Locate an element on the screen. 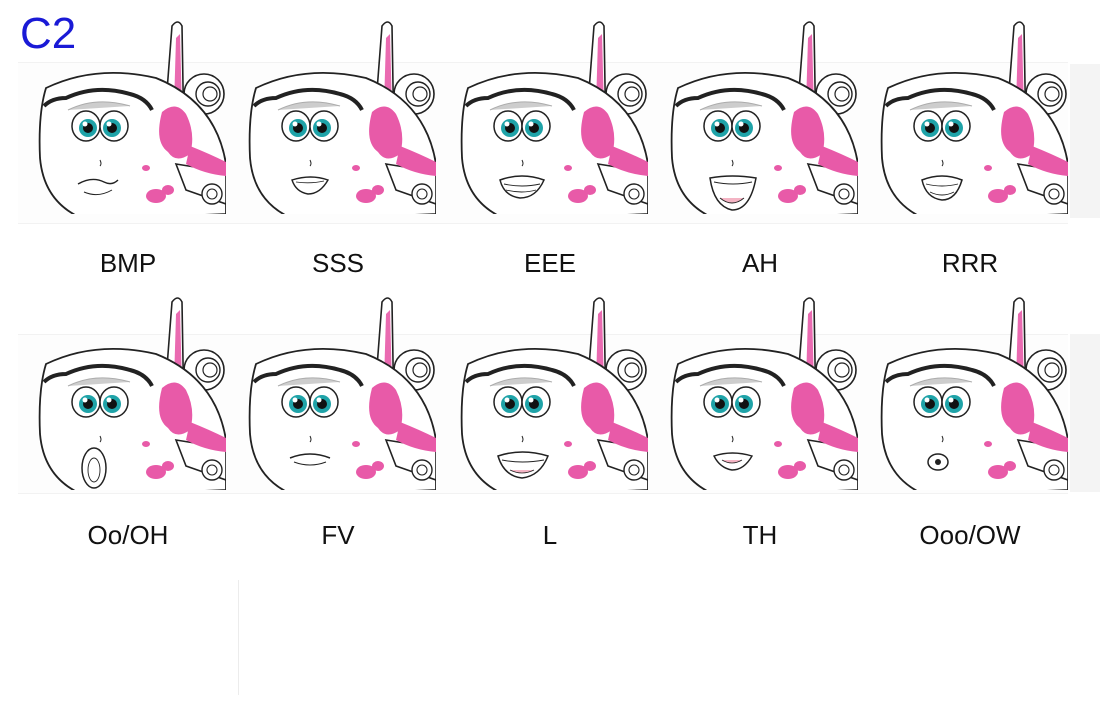  viseme-label: TH is located at coordinates (760, 535).